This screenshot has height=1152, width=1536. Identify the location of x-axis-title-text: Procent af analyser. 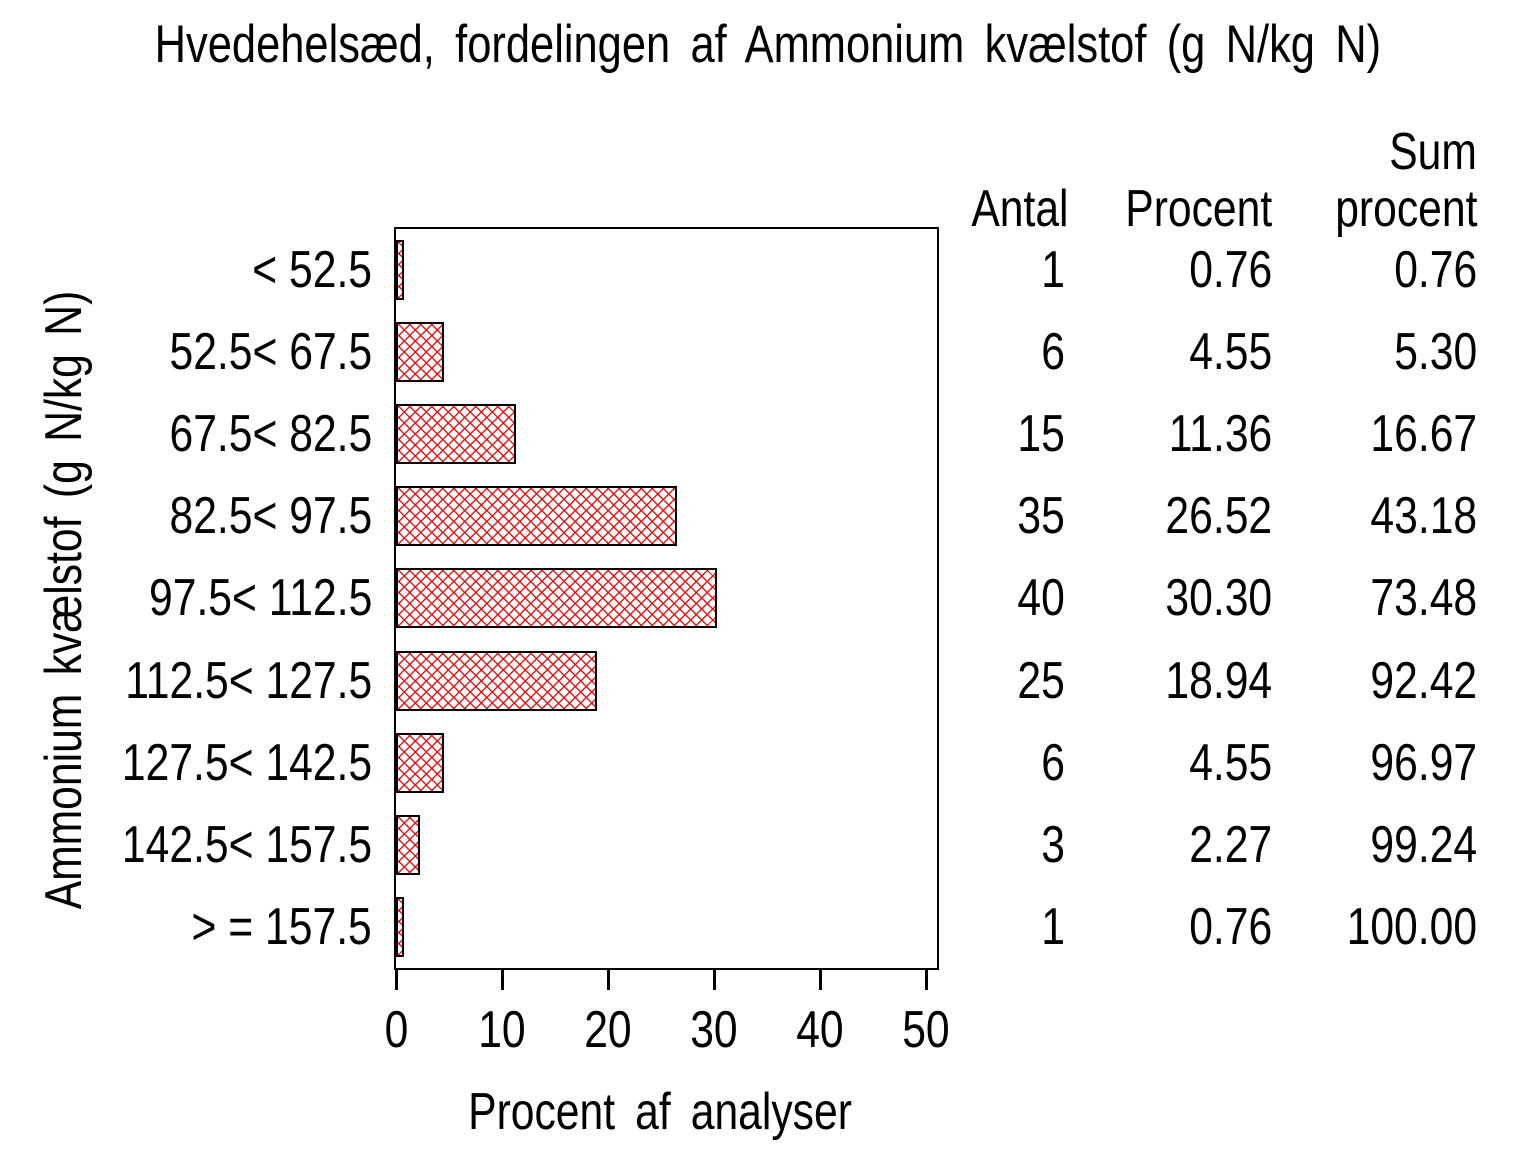
(660, 1112).